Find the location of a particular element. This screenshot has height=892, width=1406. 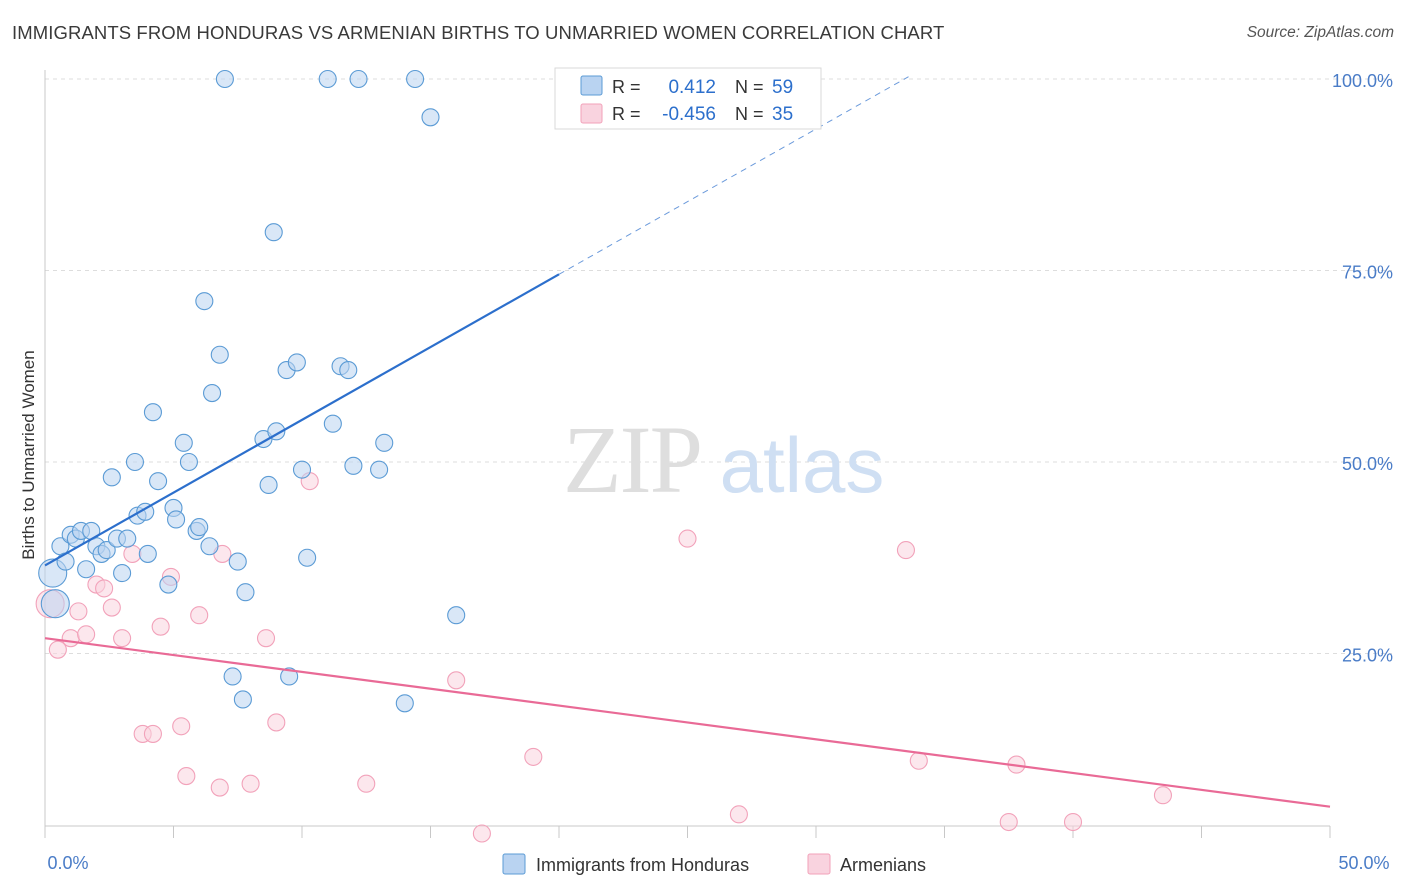

legend-bottom-swatch-armenians is located at coordinates (819, 864).